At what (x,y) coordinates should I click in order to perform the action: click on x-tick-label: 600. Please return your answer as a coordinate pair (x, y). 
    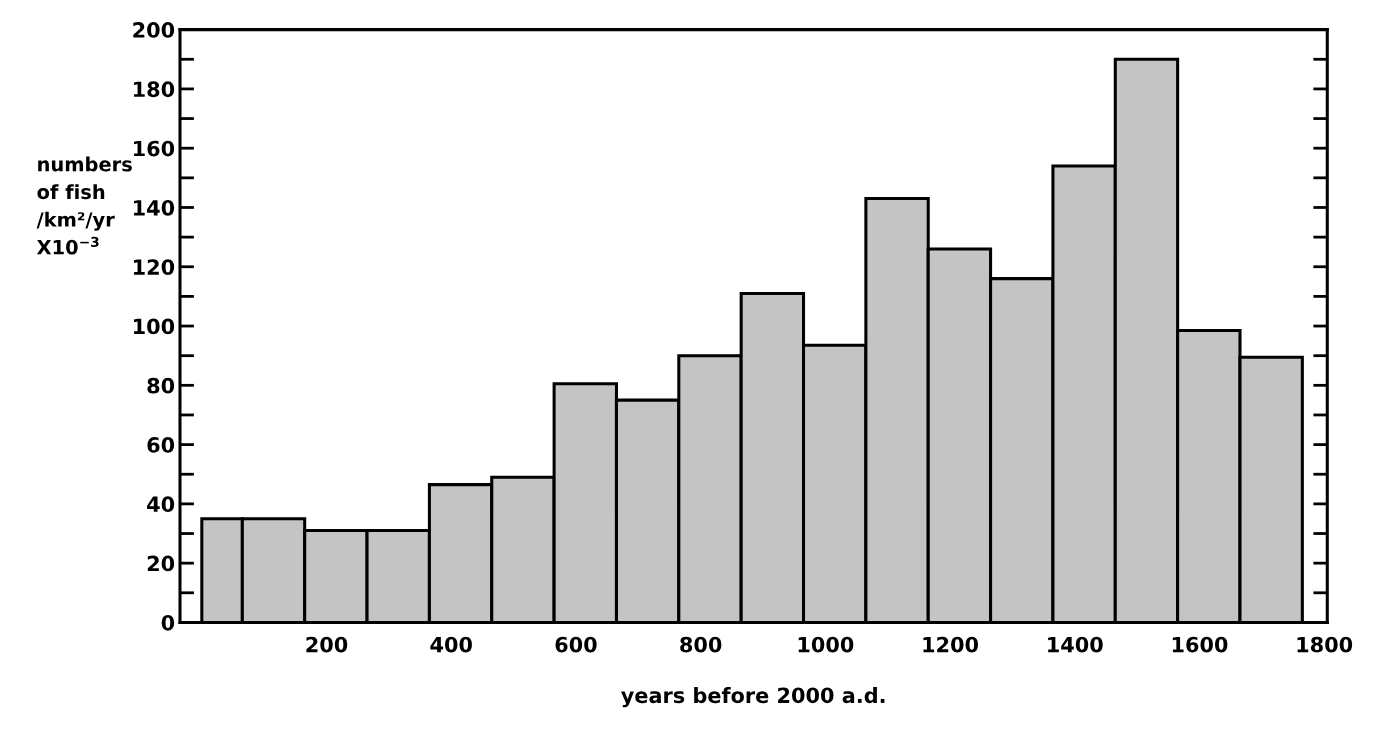
    Looking at the image, I should click on (576, 644).